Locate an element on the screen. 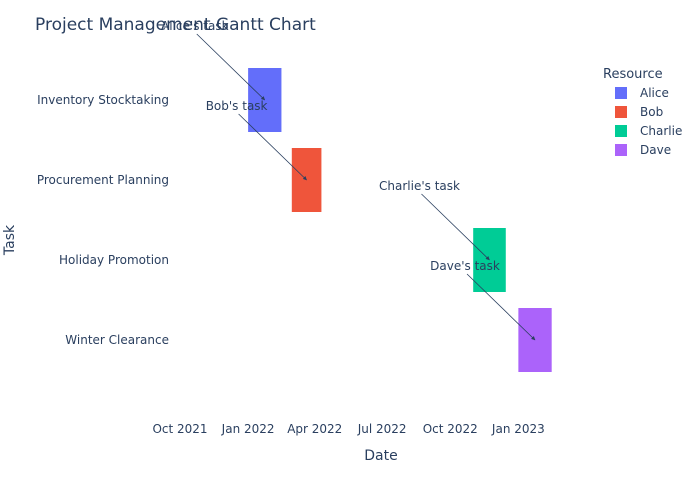 This screenshot has width=700, height=500. gantt-bar-dave is located at coordinates (535, 340).